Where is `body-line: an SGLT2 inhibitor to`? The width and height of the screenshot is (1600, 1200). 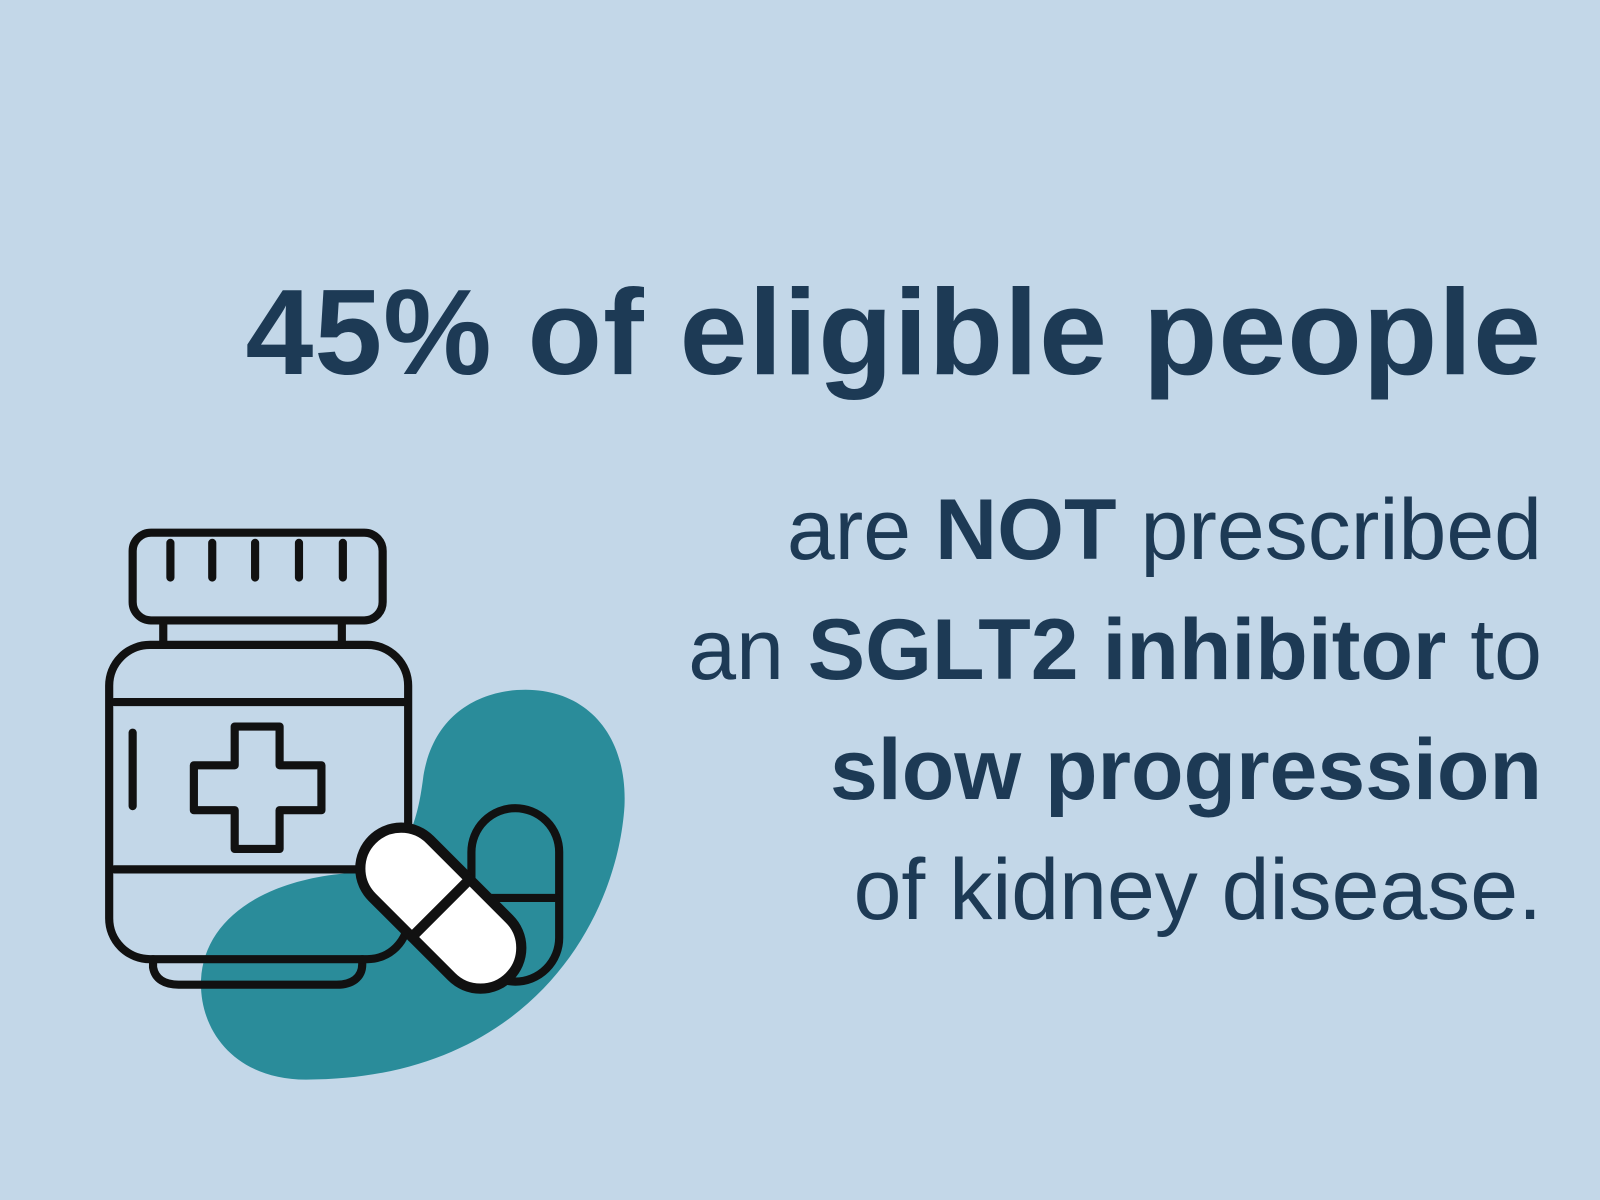 body-line: an SGLT2 inhibitor to is located at coordinates (1115, 650).